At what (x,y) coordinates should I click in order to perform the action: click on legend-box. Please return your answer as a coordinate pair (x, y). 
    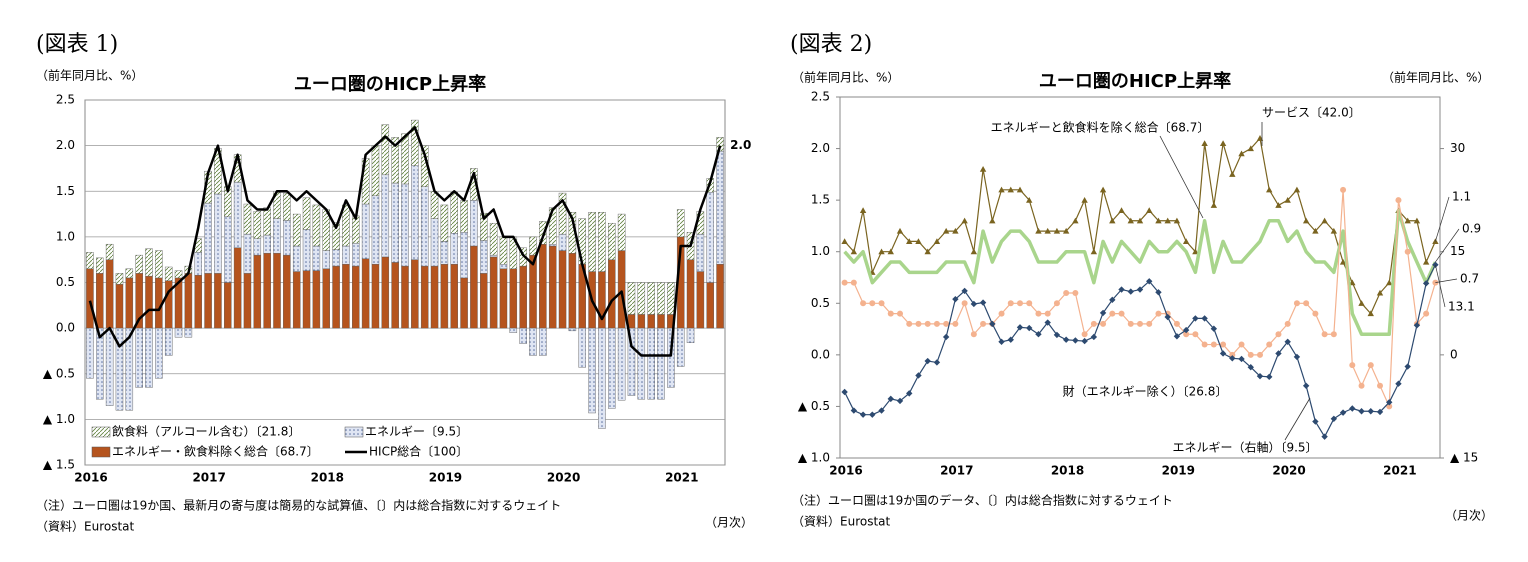
    Looking at the image, I should click on (298, 442).